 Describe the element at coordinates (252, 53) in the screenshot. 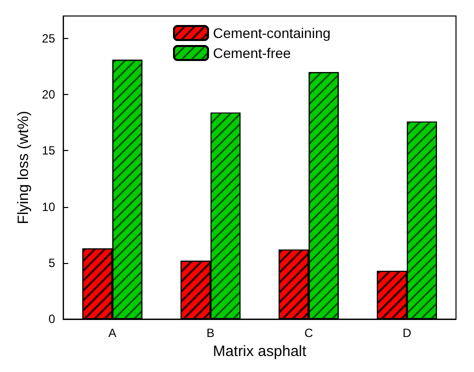

I see `legend-label: Cement-free` at that location.